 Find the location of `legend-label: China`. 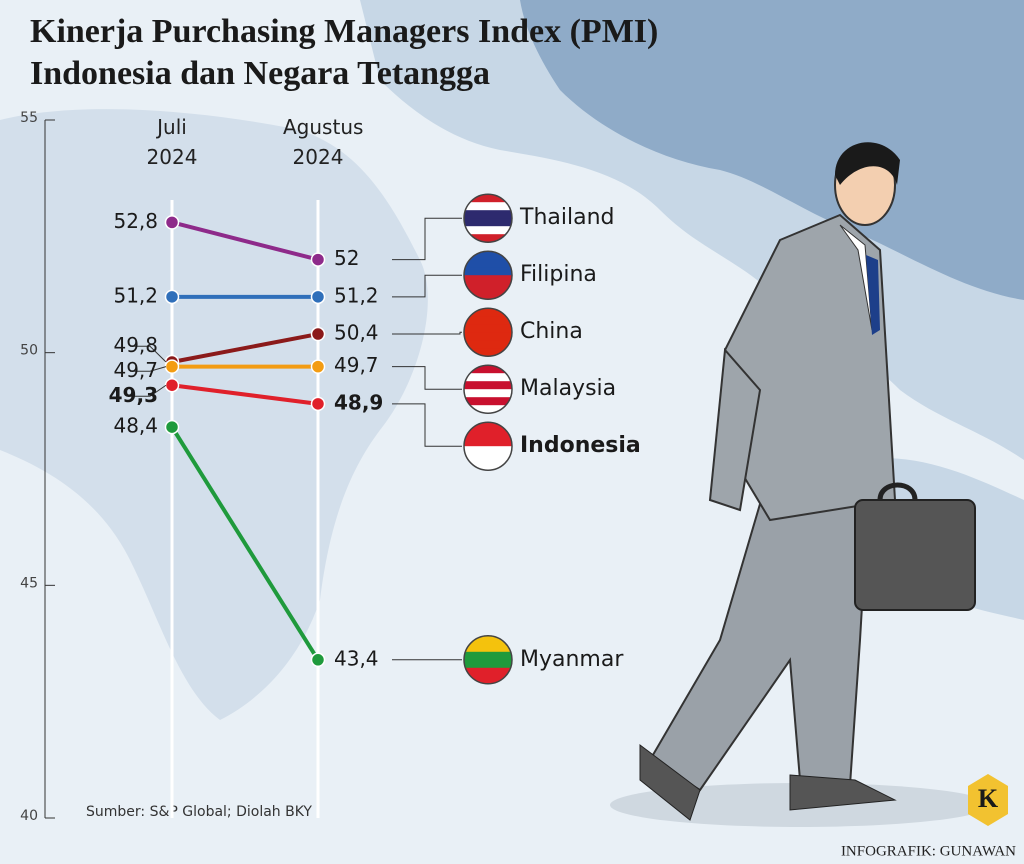

legend-label: China is located at coordinates (551, 331).